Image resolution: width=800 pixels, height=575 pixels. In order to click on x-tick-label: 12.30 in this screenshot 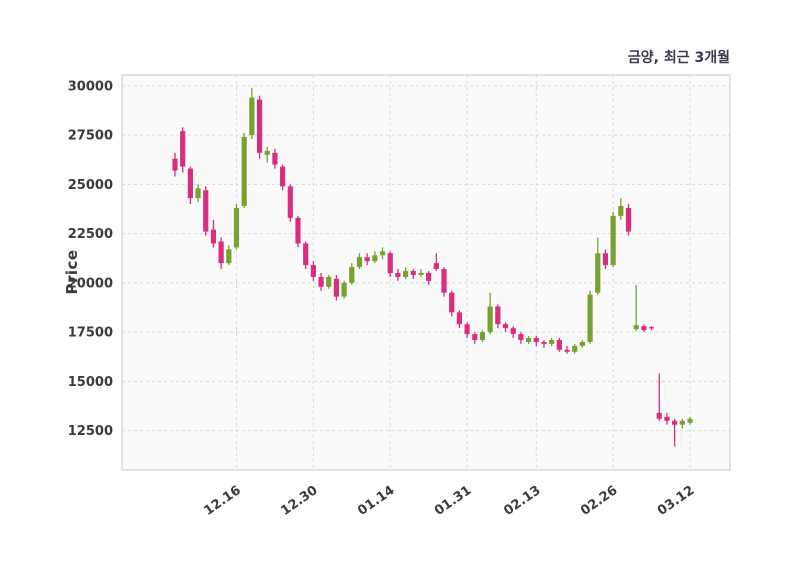, I will do `click(299, 501)`.